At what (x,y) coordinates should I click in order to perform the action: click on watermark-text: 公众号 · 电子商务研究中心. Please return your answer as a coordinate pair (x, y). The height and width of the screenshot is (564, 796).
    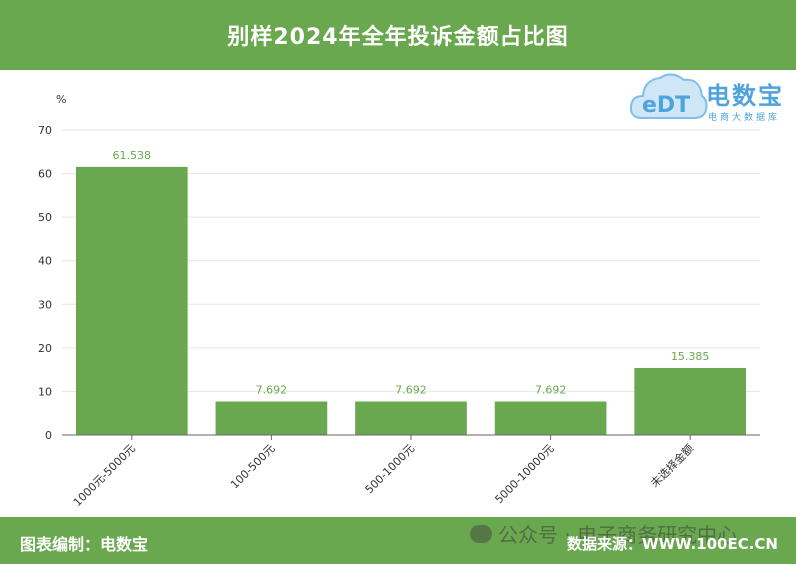
    Looking at the image, I should click on (618, 535).